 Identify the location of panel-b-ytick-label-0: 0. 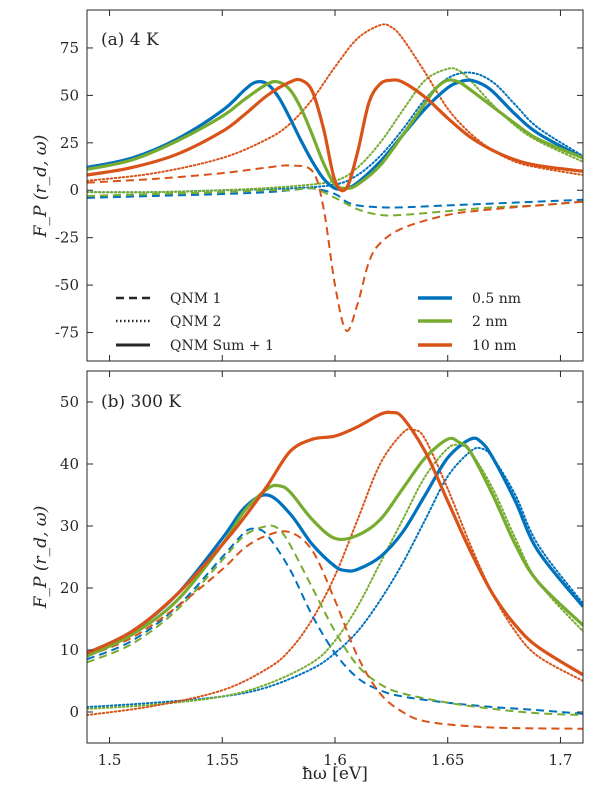
(74, 712).